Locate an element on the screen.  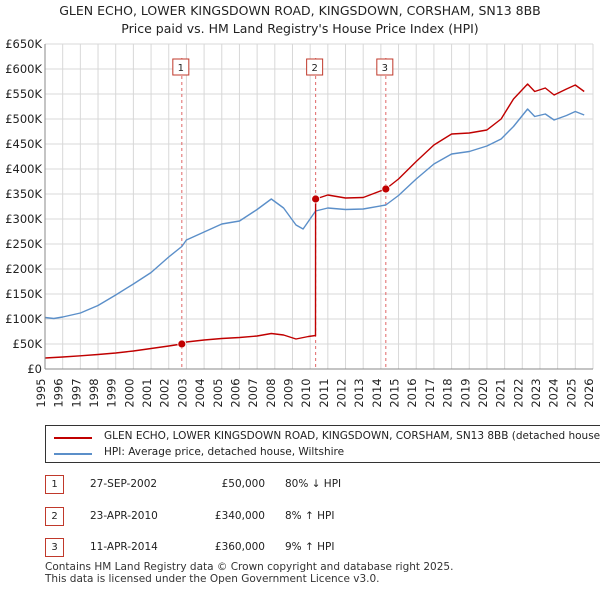
y-tick-label: £500K is located at coordinates (23, 119).